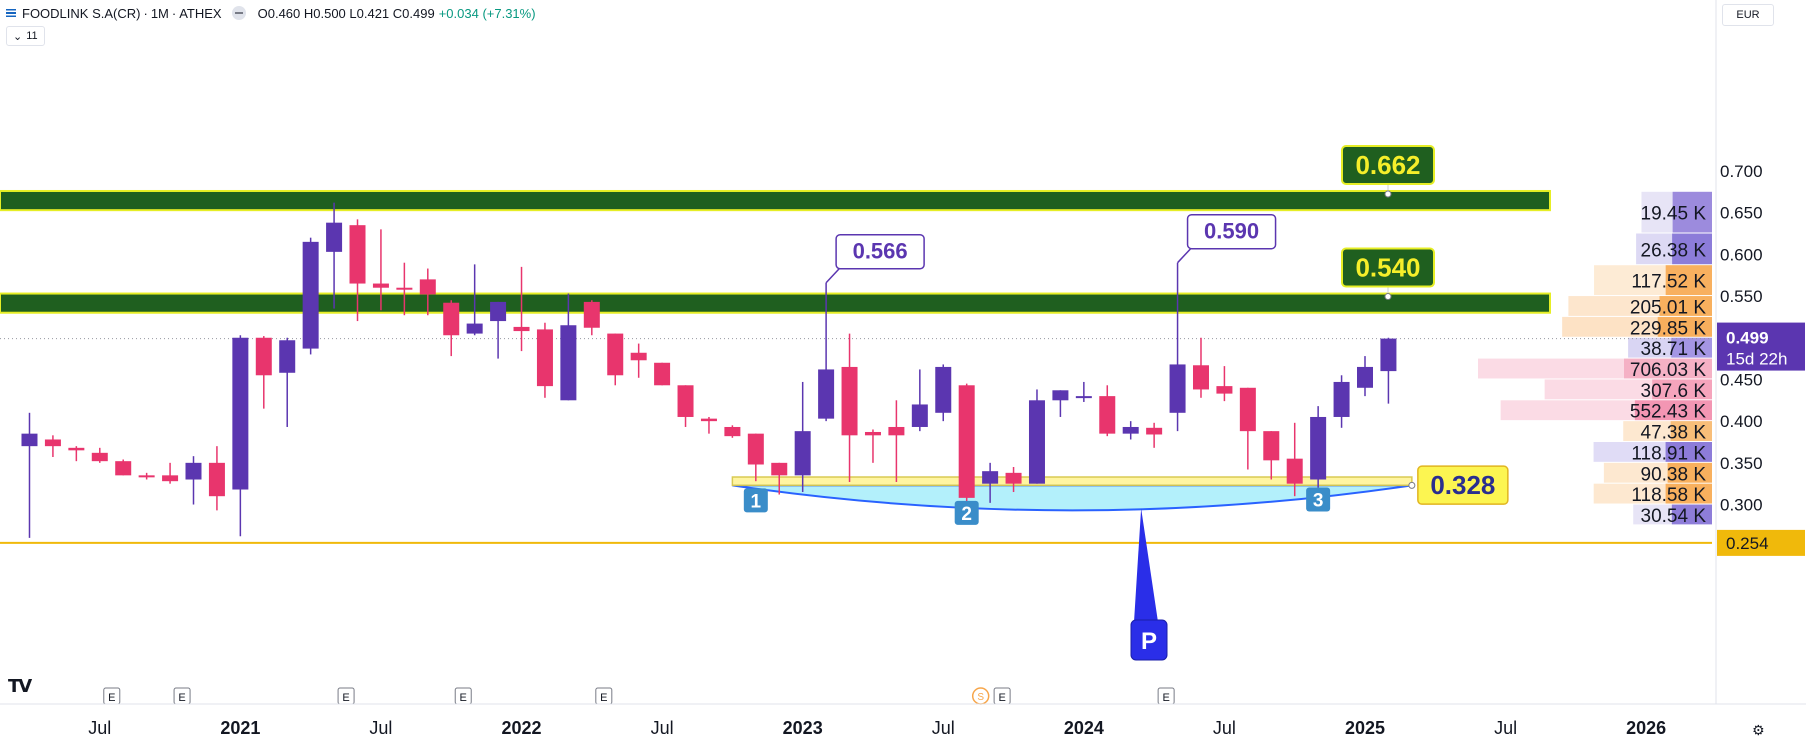 This screenshot has width=1806, height=748. Describe the element at coordinates (1072, 498) in the screenshot. I see `cup-pattern-shape` at that location.